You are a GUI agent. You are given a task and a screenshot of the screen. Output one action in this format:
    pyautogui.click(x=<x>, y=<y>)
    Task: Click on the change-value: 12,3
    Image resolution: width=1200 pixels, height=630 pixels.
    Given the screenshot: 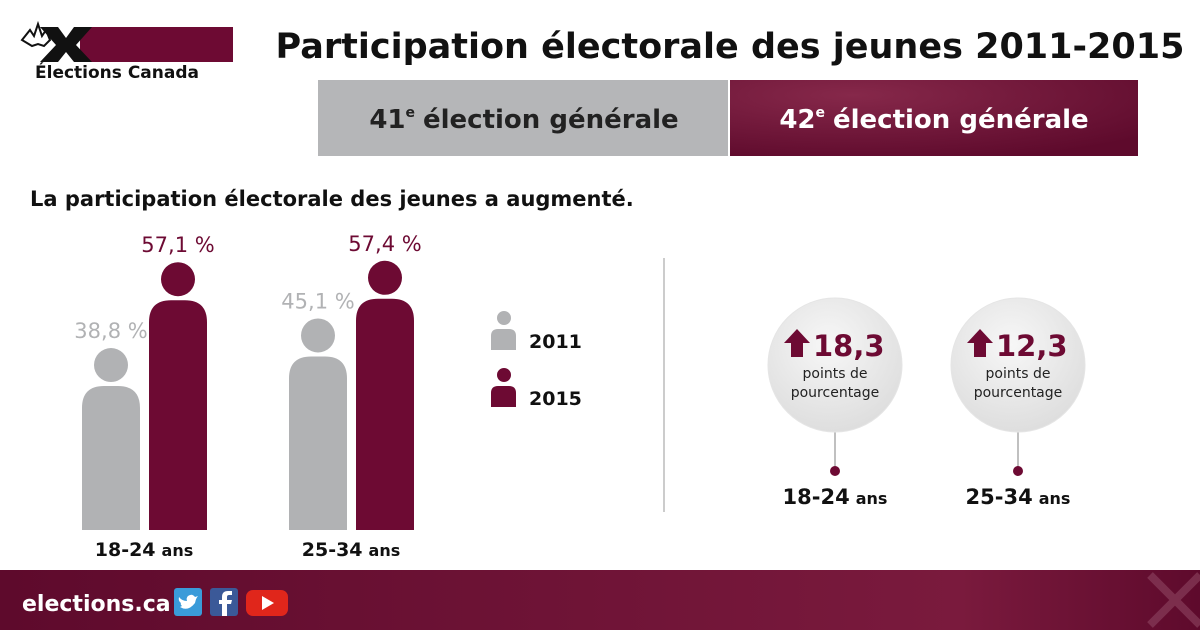 What is the action you would take?
    pyautogui.click(x=1032, y=346)
    